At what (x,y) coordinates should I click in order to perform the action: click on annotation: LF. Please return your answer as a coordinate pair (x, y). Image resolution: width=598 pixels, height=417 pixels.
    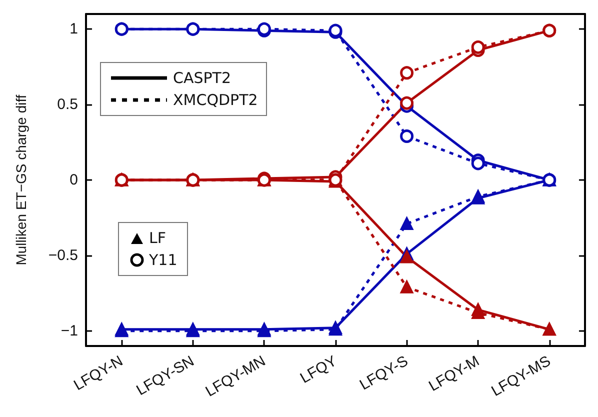
    Looking at the image, I should click on (157, 238).